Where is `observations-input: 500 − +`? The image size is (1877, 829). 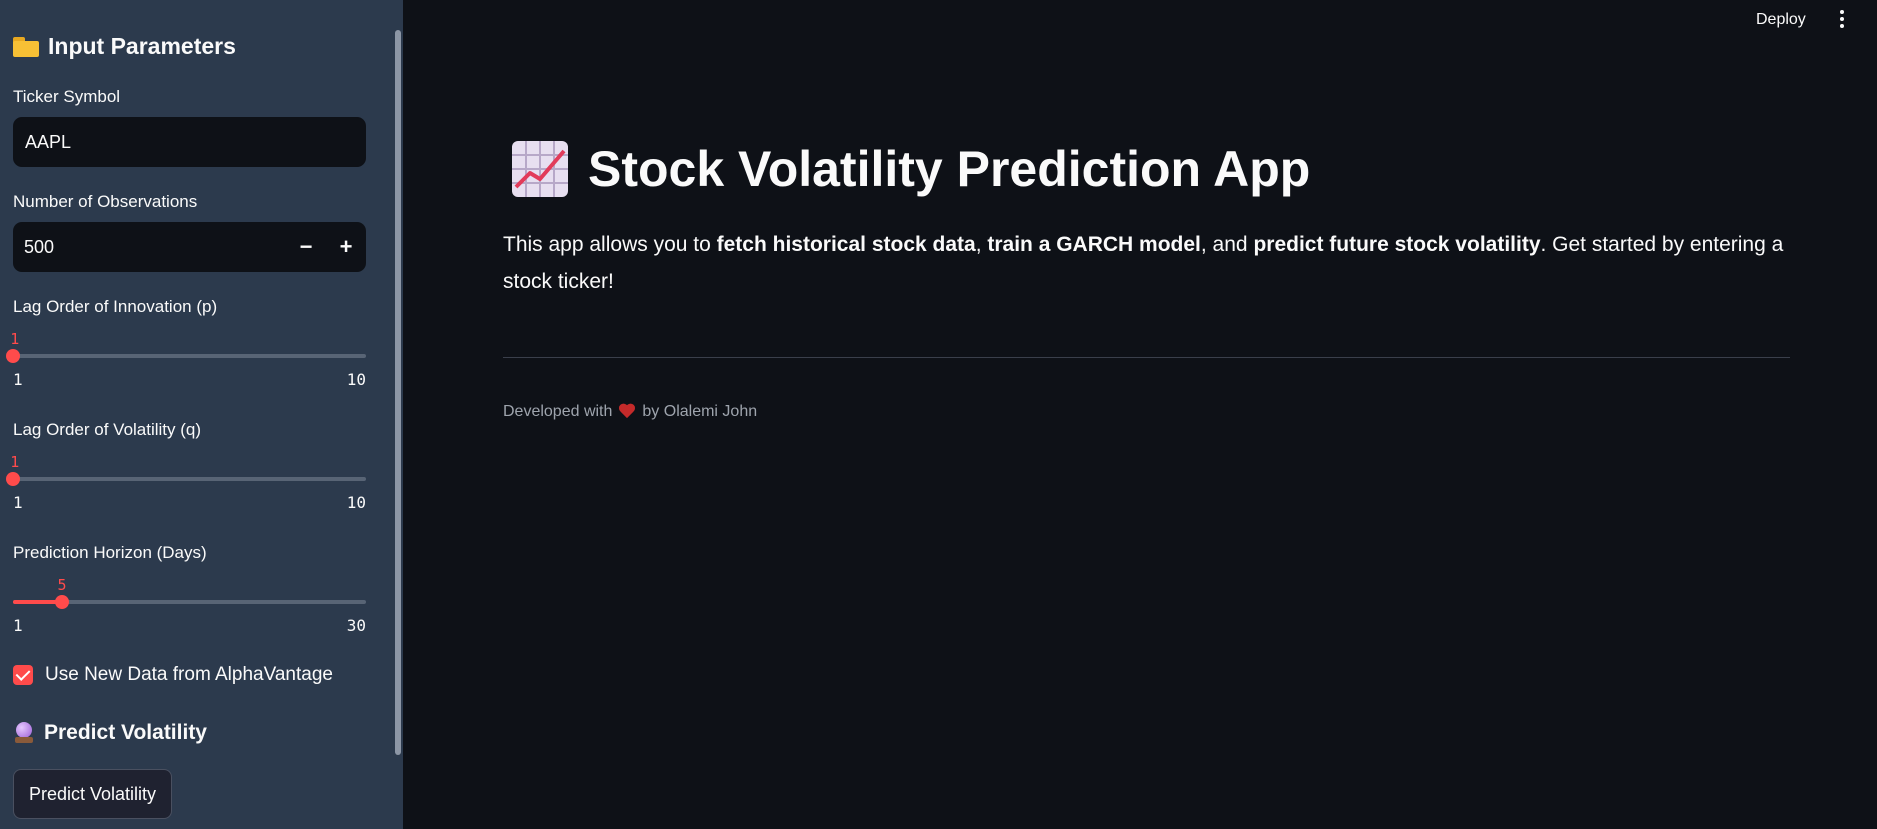
observations-input: 500 − + is located at coordinates (189, 247).